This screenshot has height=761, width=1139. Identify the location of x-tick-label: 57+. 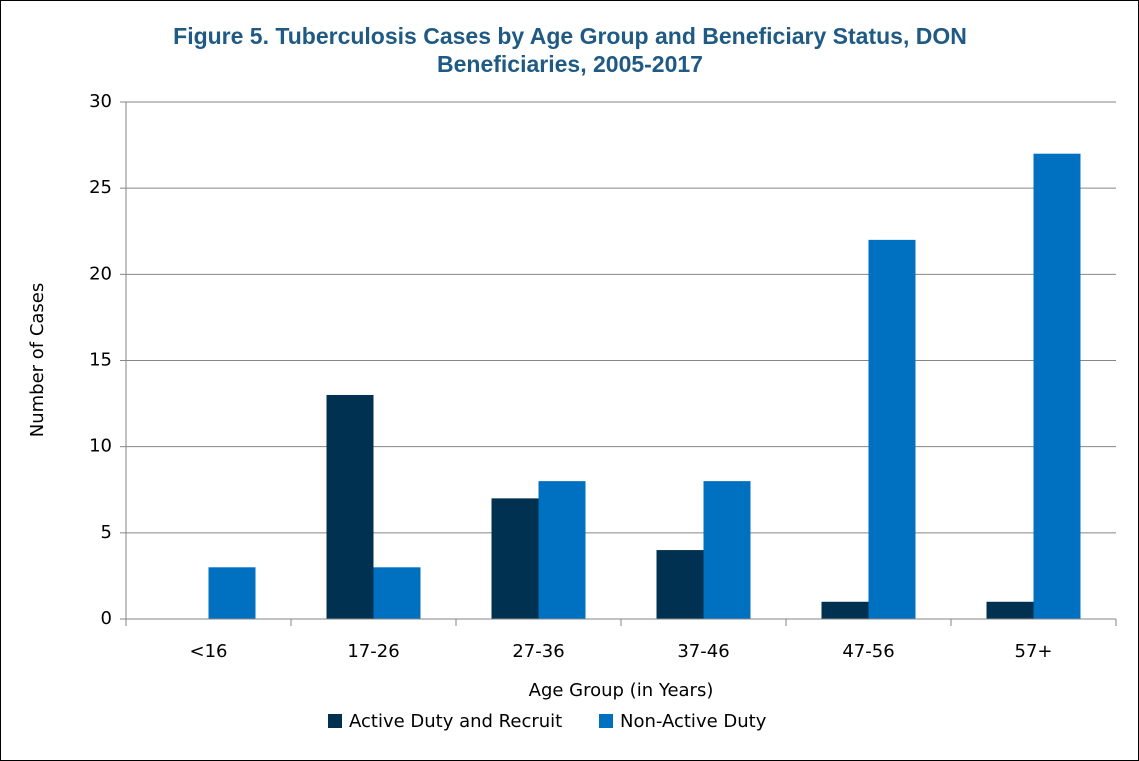
(1034, 651).